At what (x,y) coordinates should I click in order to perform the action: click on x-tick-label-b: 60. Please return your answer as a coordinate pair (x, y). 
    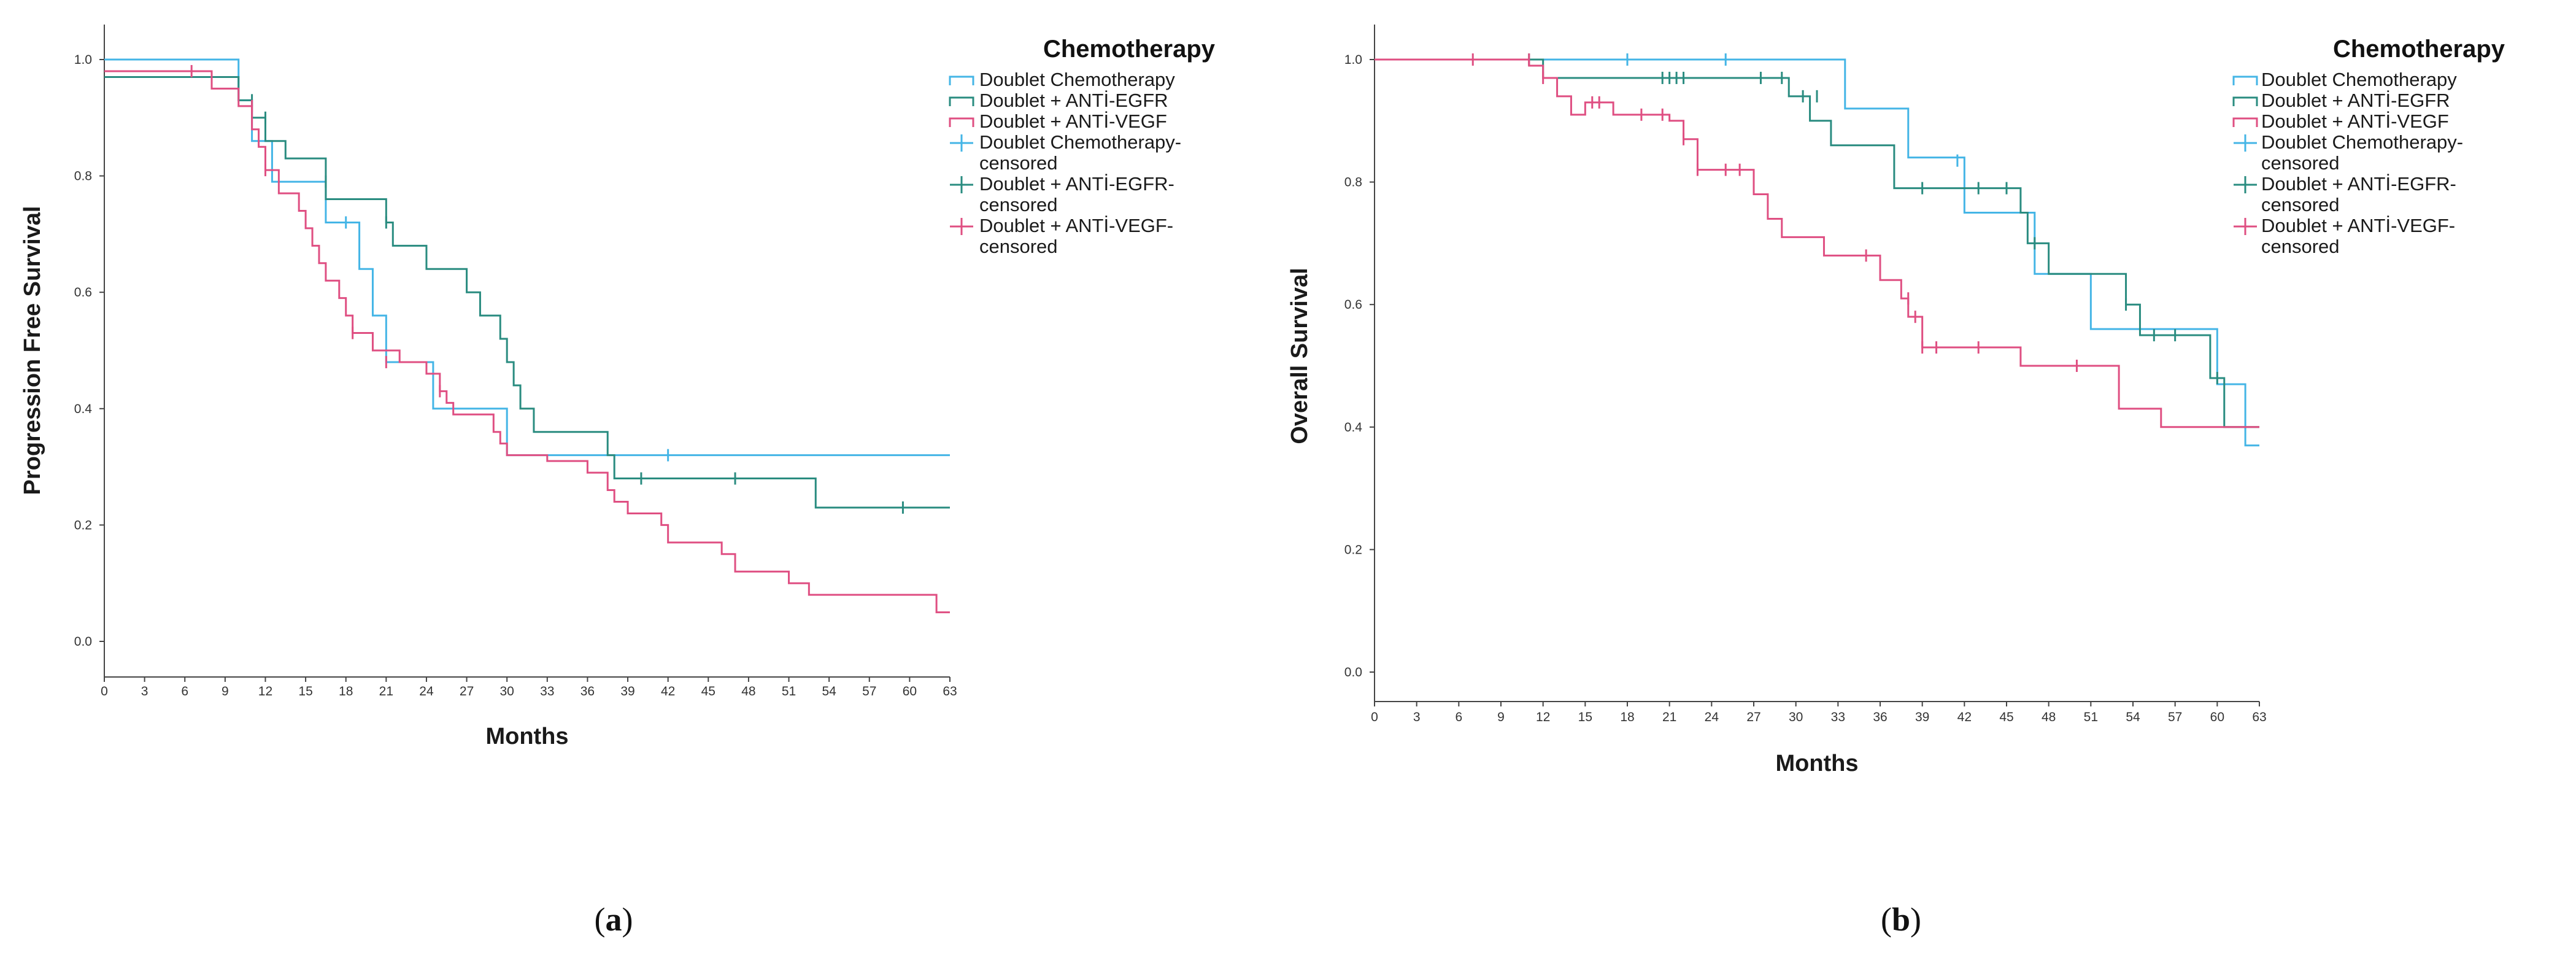
    Looking at the image, I should click on (2217, 717).